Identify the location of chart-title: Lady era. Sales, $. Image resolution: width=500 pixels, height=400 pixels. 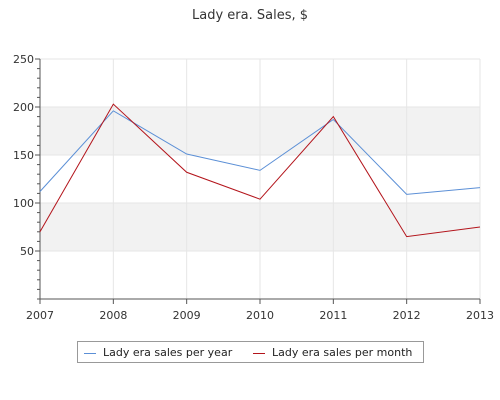
(250, 15).